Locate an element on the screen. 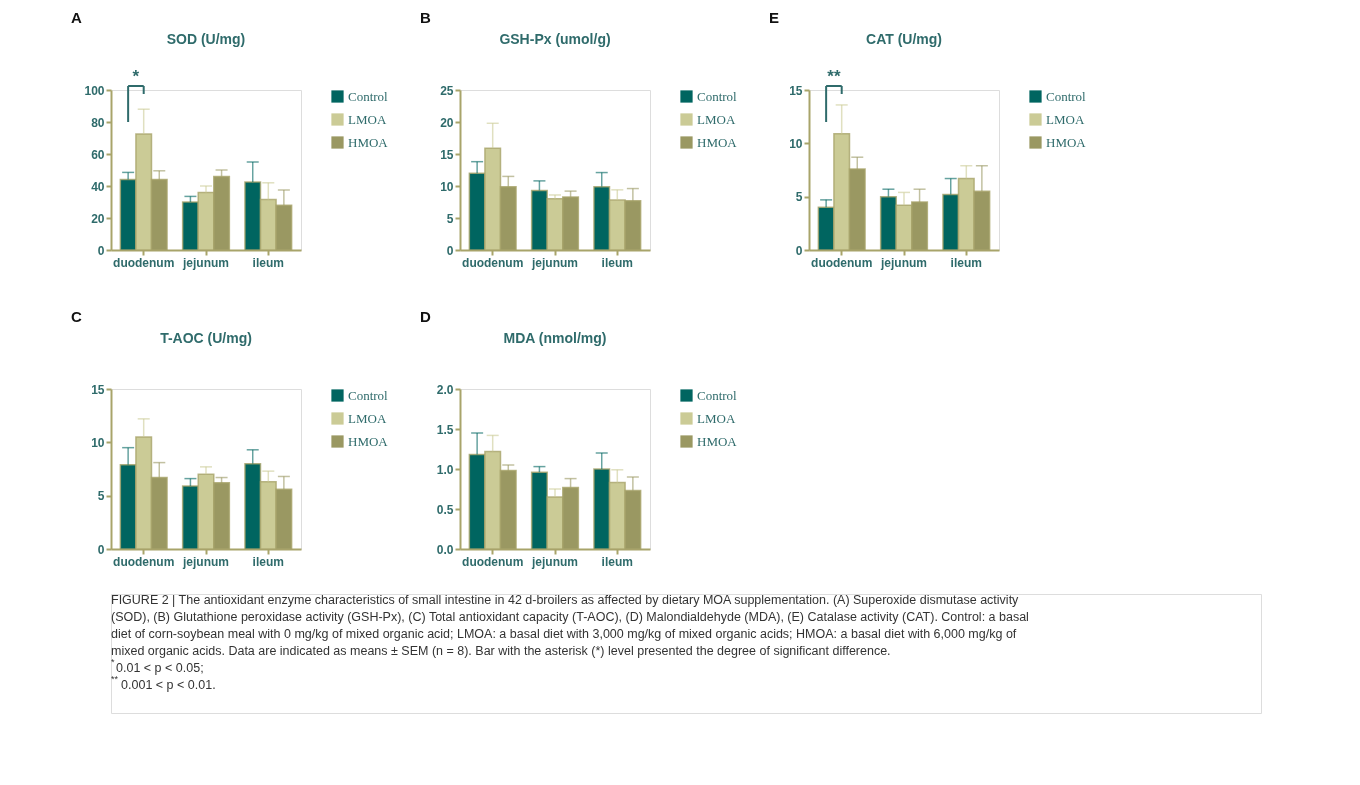 The width and height of the screenshot is (1360, 785). y-tick-label: 0.5 is located at coordinates (445, 509).